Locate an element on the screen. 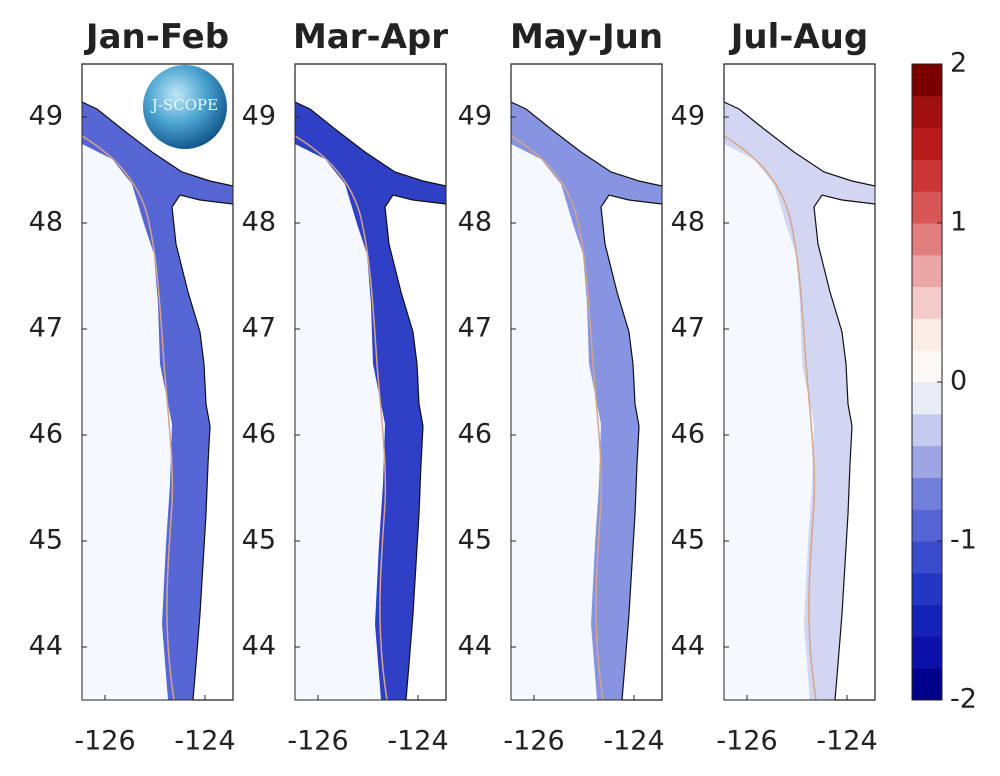  logo: J-SCOPE is located at coordinates (185, 107).